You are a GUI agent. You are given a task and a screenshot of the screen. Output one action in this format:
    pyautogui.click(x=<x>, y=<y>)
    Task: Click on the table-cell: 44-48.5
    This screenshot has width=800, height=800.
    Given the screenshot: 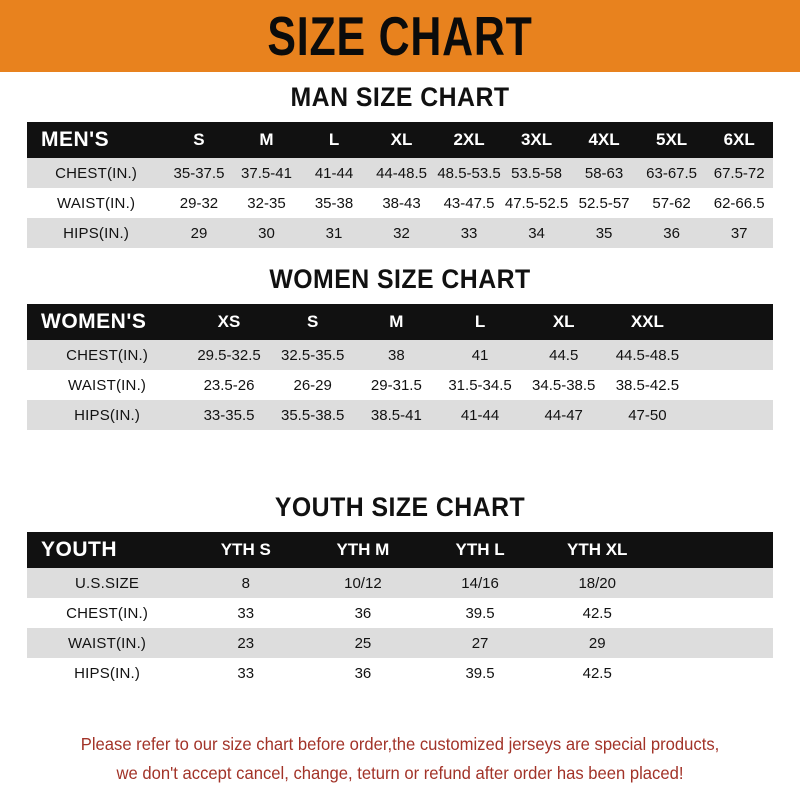 What is the action you would take?
    pyautogui.click(x=401, y=173)
    